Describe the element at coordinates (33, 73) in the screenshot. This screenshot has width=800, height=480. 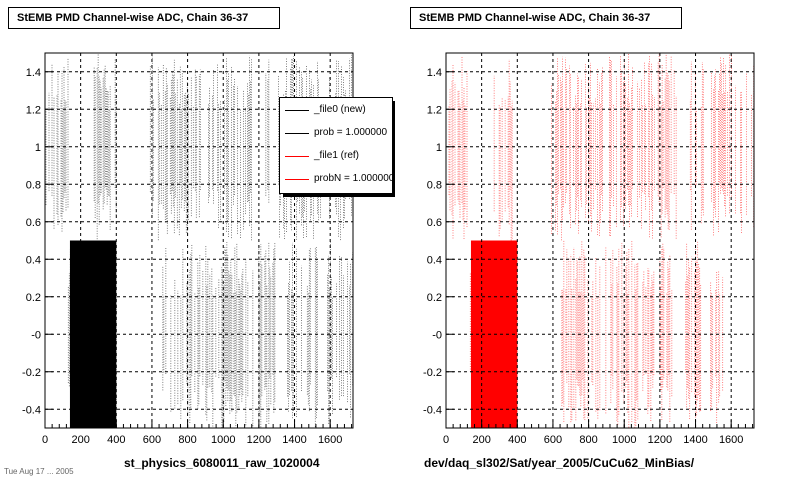
I see `y-tick-label-0-9: 1.4` at that location.